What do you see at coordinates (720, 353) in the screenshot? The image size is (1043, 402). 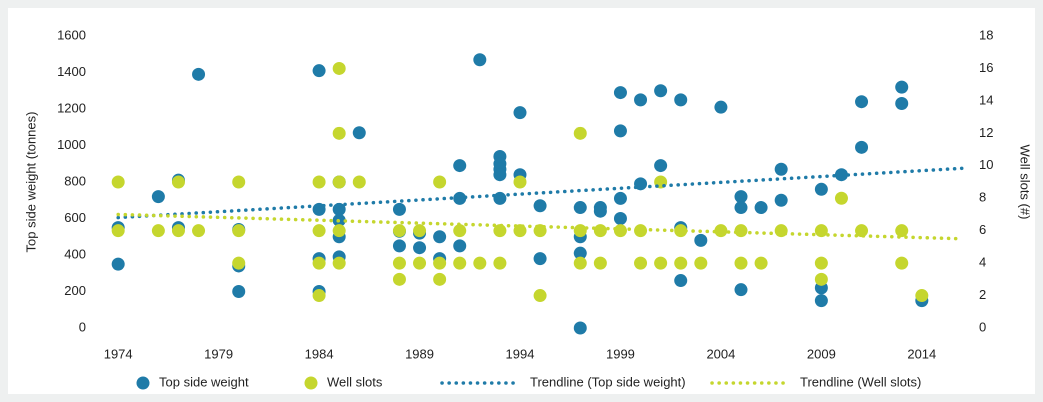 I see `x-tick-label: 2004` at bounding box center [720, 353].